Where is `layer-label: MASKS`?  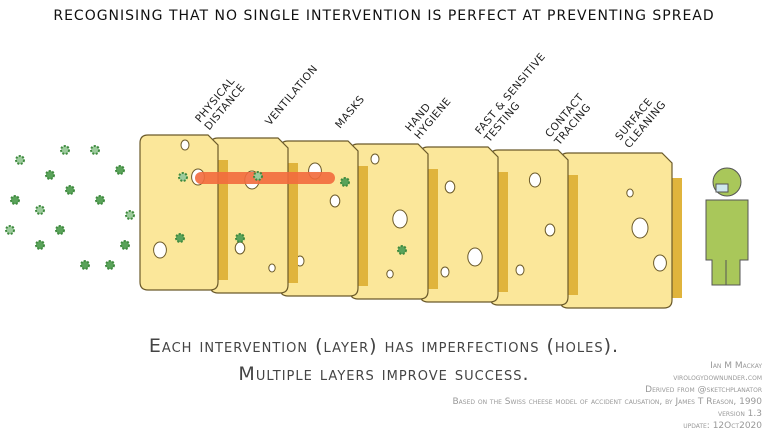 layer-label: MASKS is located at coordinates (350, 112).